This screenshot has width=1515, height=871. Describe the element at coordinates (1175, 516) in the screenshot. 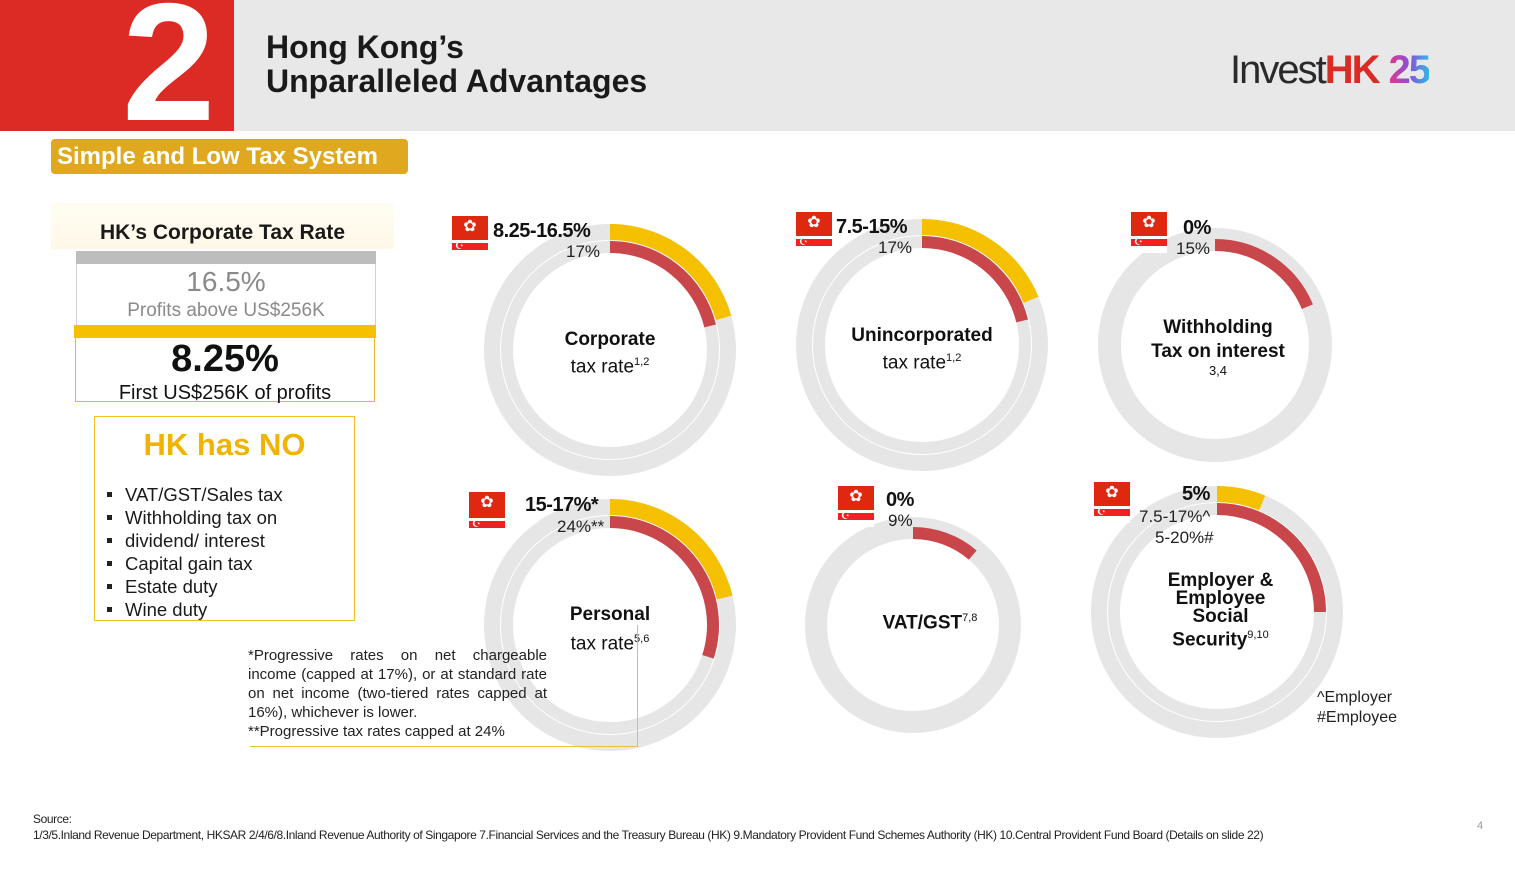

I see `sg-rate-label: 7.5-17%^` at that location.